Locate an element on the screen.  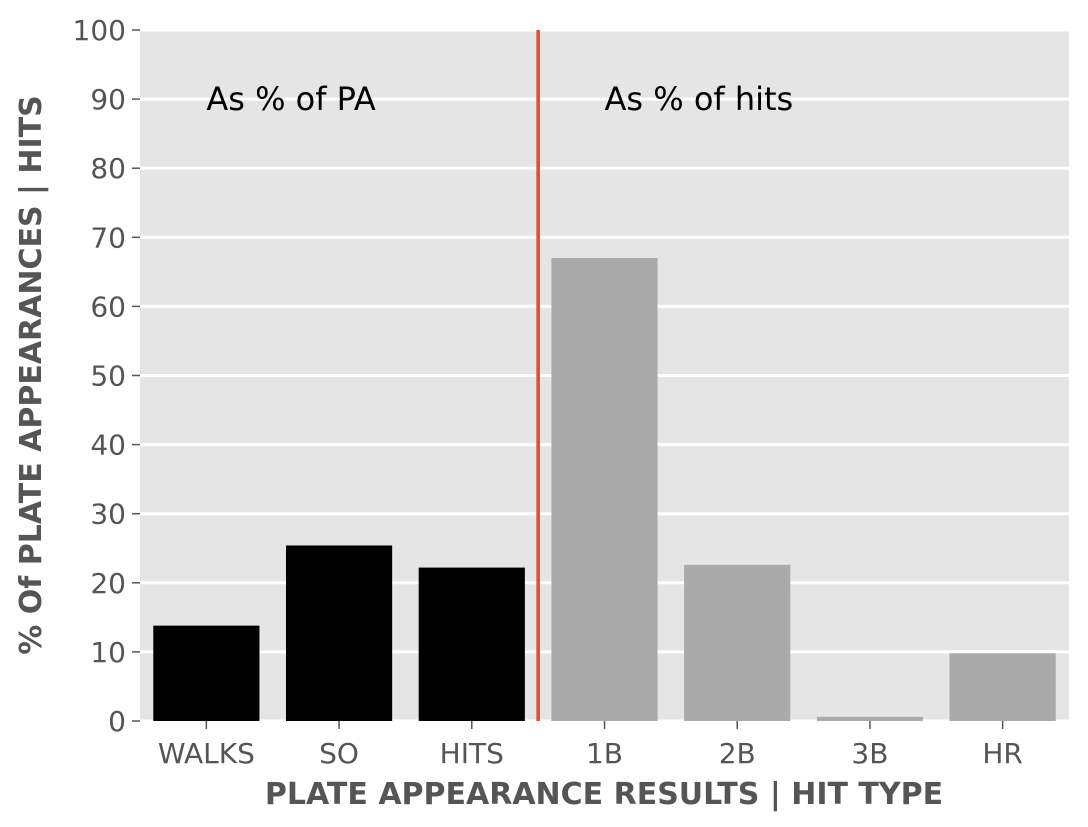
x-tick-label-1b: 1B is located at coordinates (604, 753).